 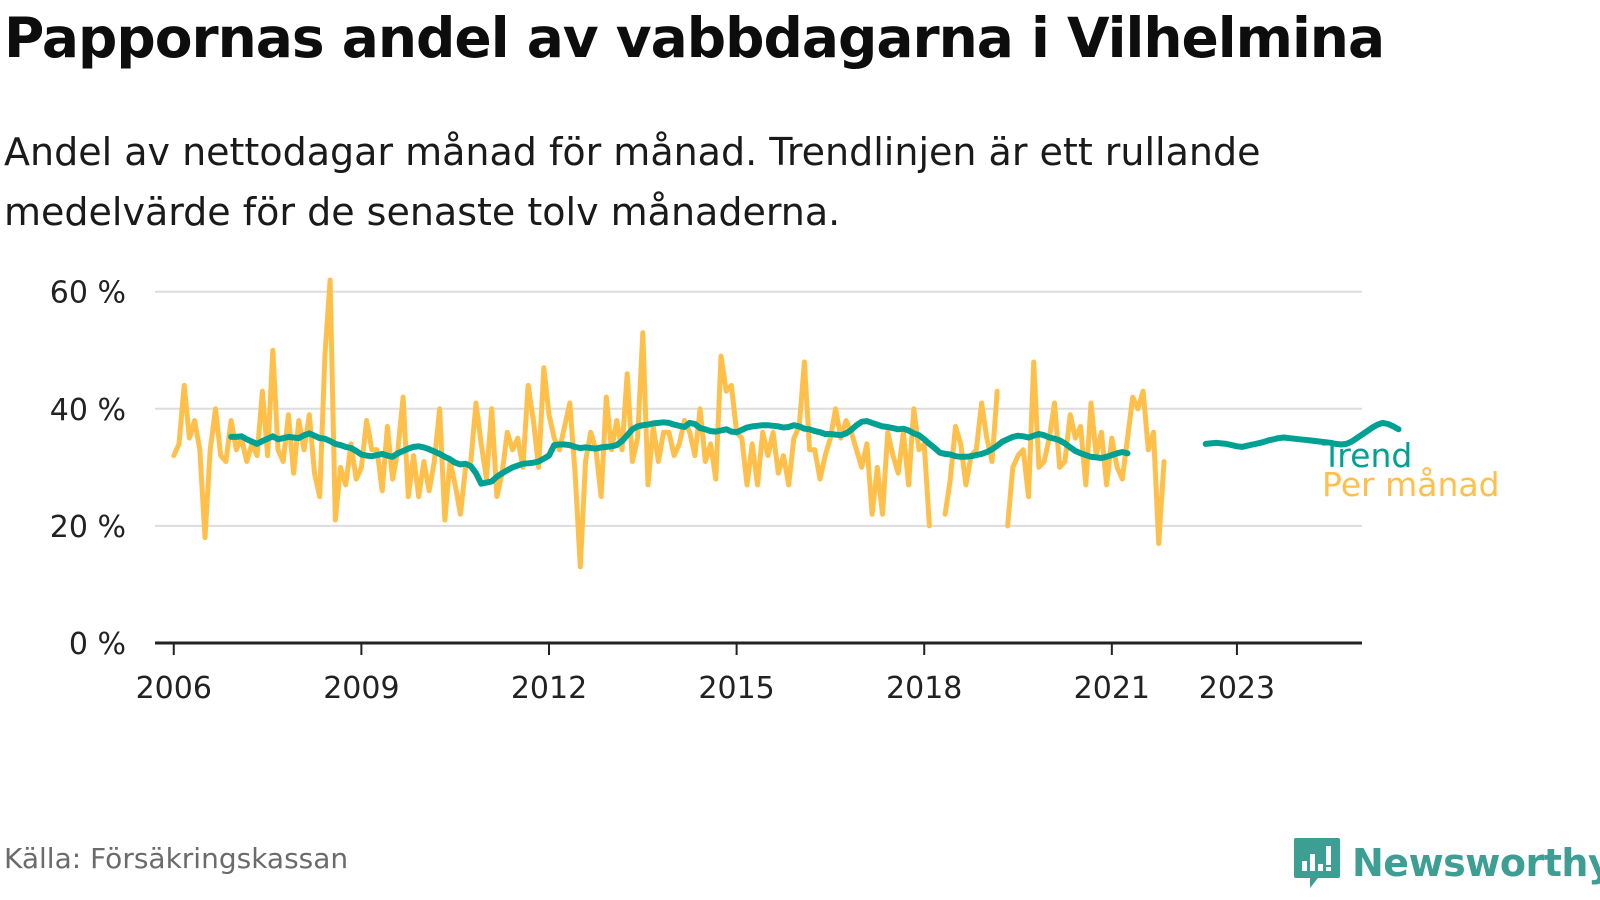 What do you see at coordinates (97, 644) in the screenshot?
I see `y-tick-label: 0 %` at bounding box center [97, 644].